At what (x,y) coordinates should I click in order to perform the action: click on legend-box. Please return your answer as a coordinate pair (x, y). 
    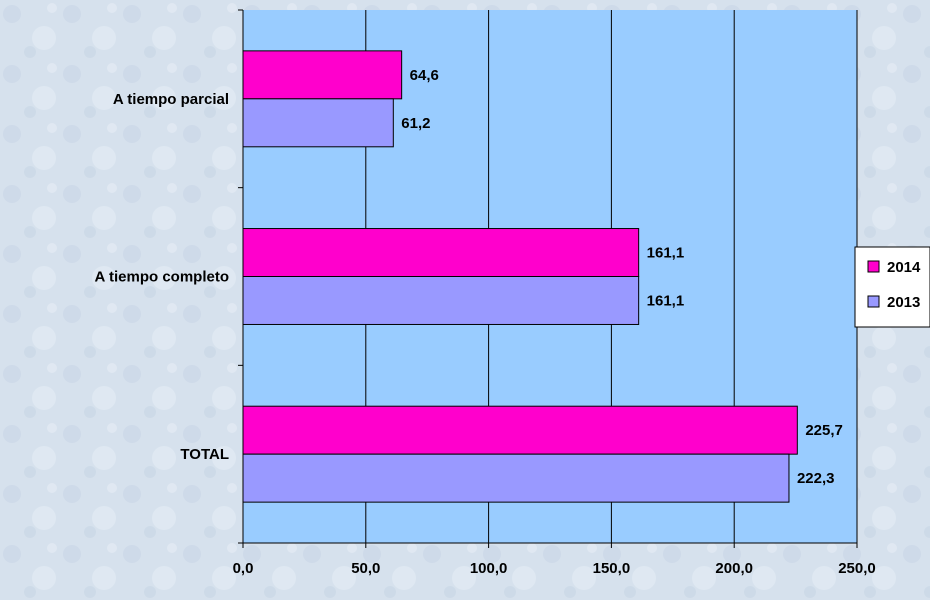
    Looking at the image, I should click on (892, 287).